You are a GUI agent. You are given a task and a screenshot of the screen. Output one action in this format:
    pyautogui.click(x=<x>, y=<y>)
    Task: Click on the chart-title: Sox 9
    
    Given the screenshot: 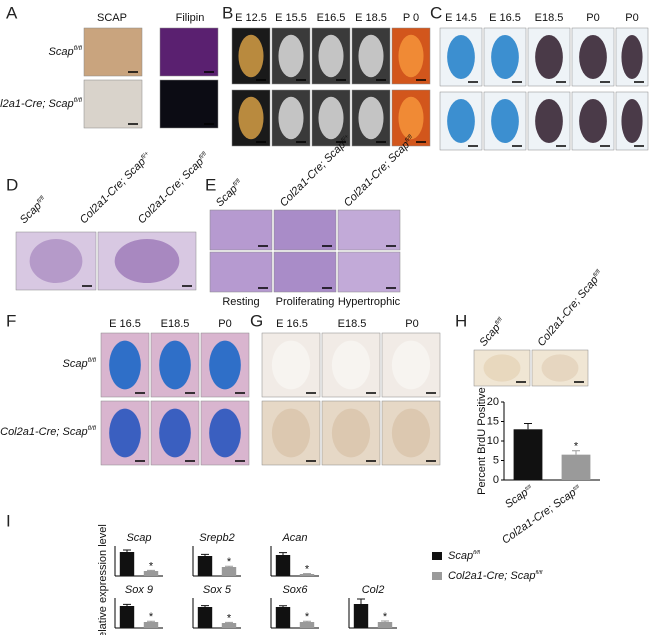 What is the action you would take?
    pyautogui.click(x=139, y=590)
    